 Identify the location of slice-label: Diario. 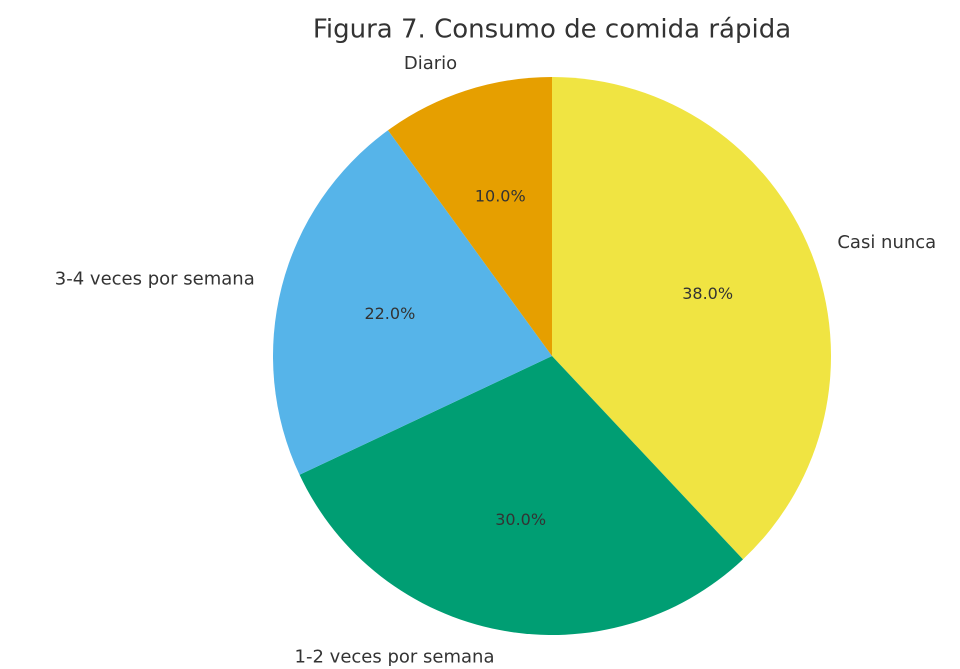
(430, 63).